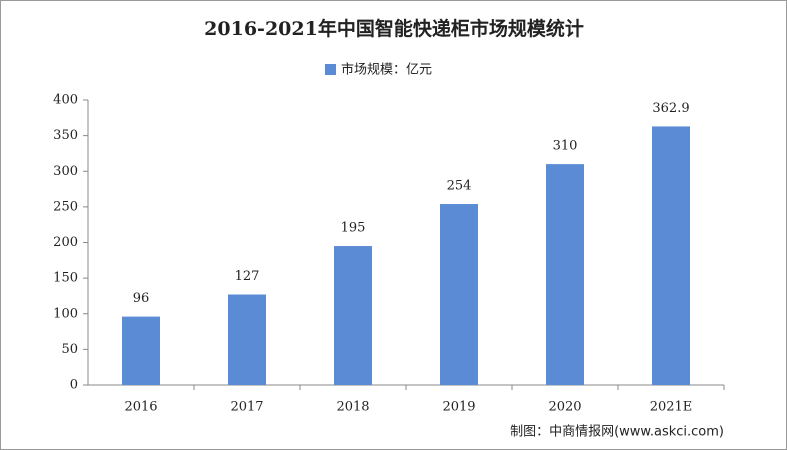 The image size is (787, 450). I want to click on y-tick-label: 50, so click(69, 349).